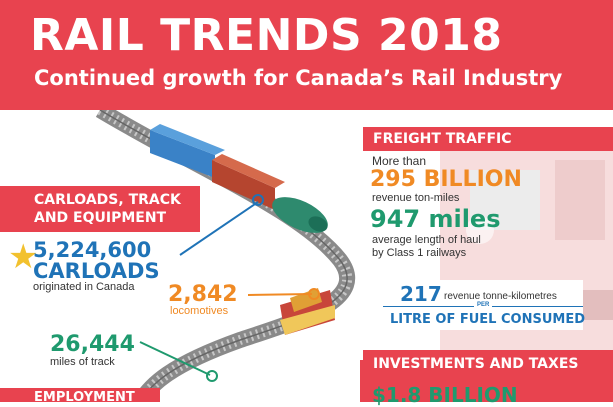  I want to click on haul-caption-line1: average length of haul, so click(426, 240).